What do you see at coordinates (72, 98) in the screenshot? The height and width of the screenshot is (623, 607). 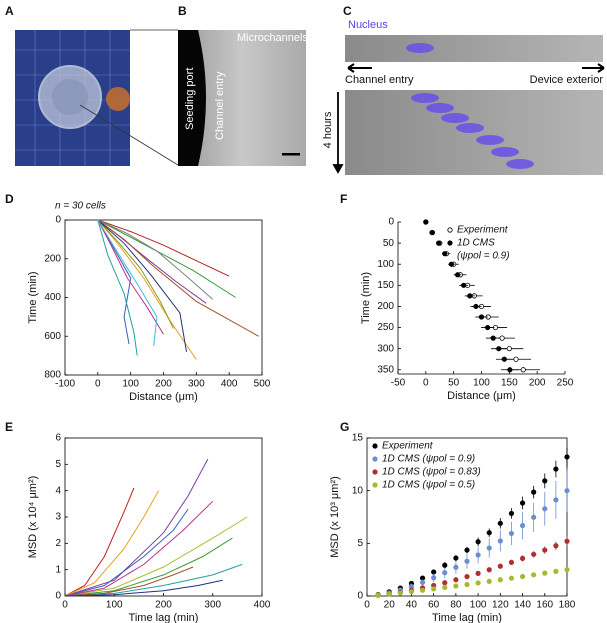 I see `photo-device` at bounding box center [72, 98].